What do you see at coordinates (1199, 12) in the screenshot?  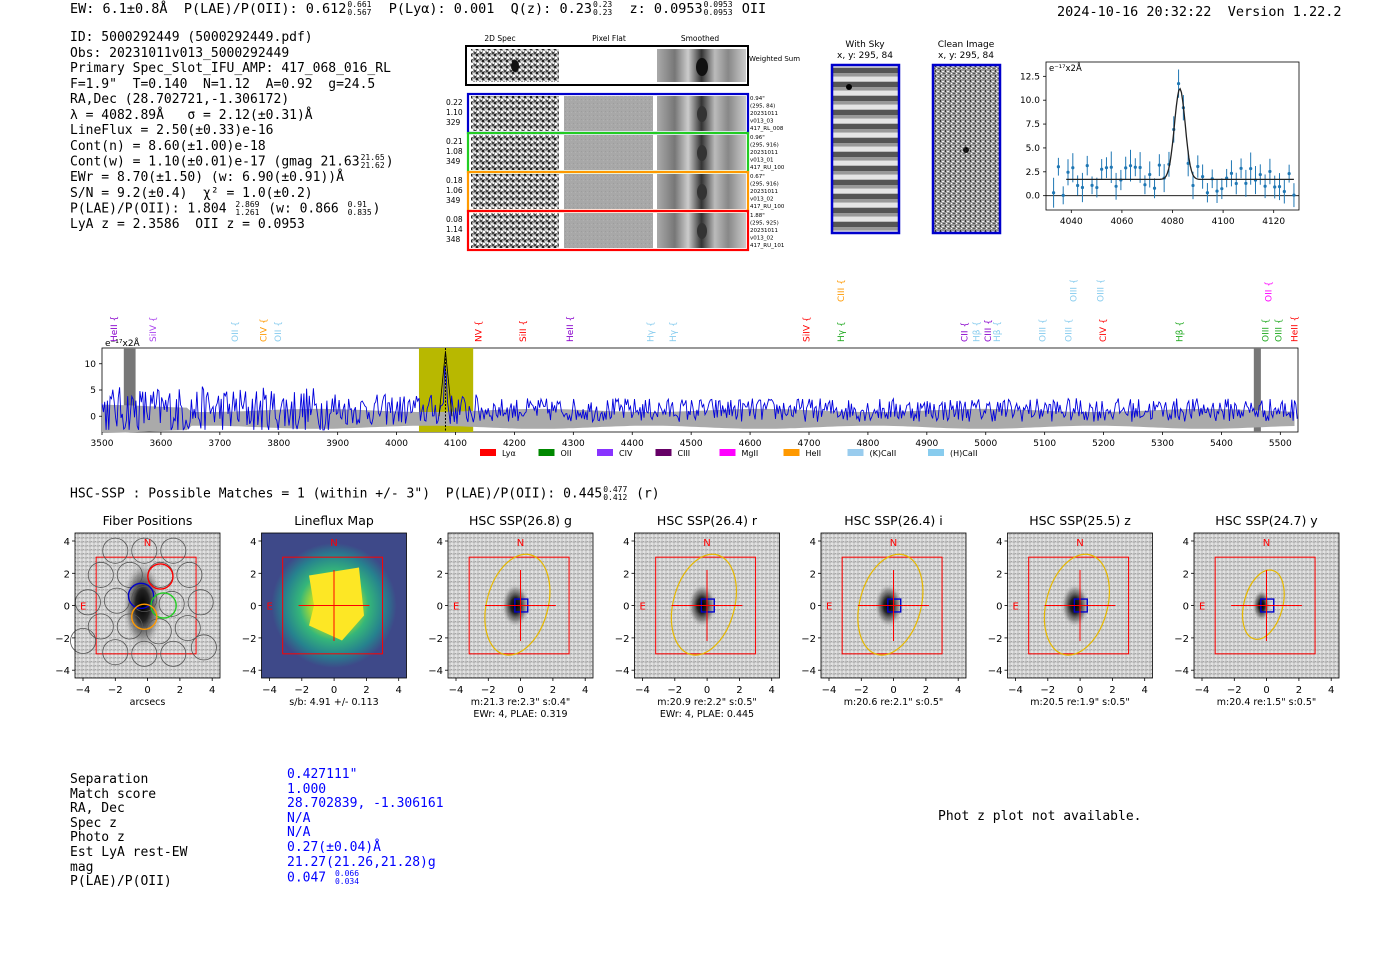 I see `header-meta: 2024-10-16 20:32:22 Version 1.22.2` at bounding box center [1199, 12].